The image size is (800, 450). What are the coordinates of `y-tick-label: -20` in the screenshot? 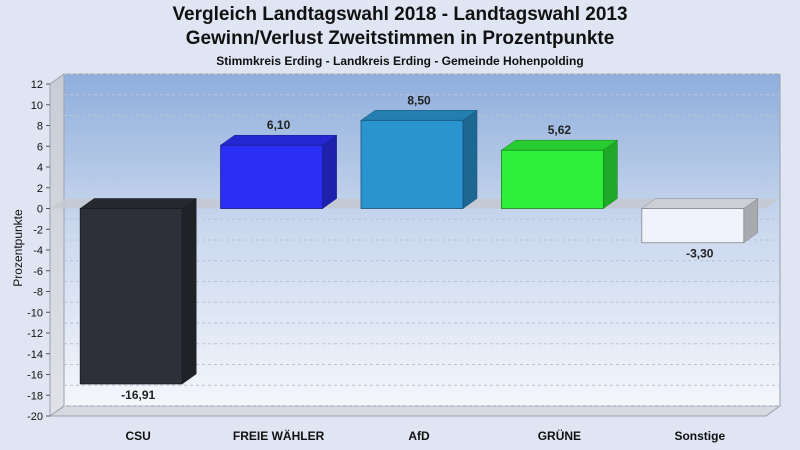 It's located at (35, 417).